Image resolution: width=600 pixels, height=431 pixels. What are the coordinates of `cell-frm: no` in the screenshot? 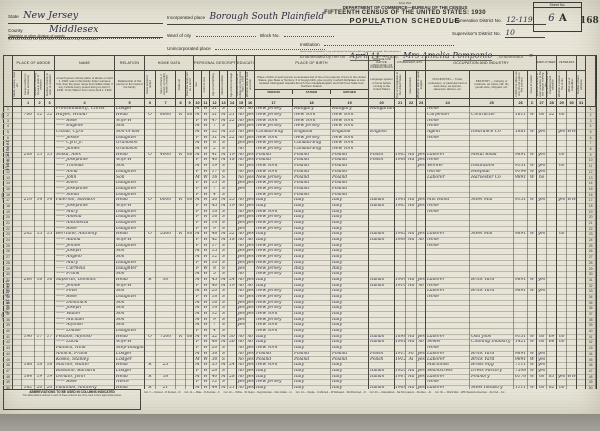 It's located at (190, 337).